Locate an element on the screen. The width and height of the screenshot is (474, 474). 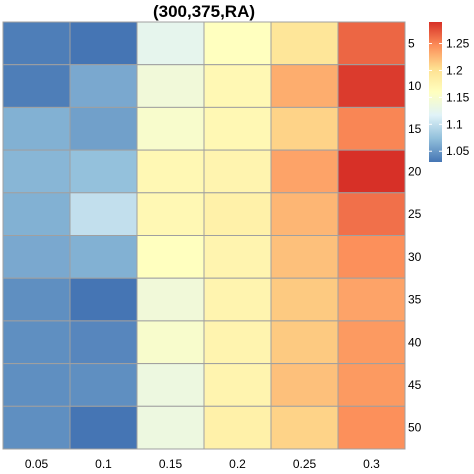
y-tick-label: 15 is located at coordinates (415, 129).